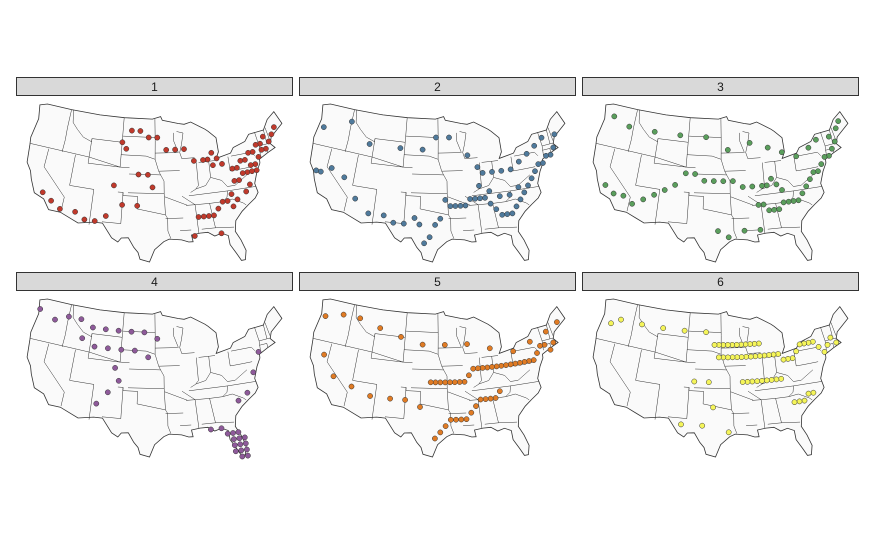  What do you see at coordinates (437, 368) in the screenshot?
I see `facet-panel: 5` at bounding box center [437, 368].